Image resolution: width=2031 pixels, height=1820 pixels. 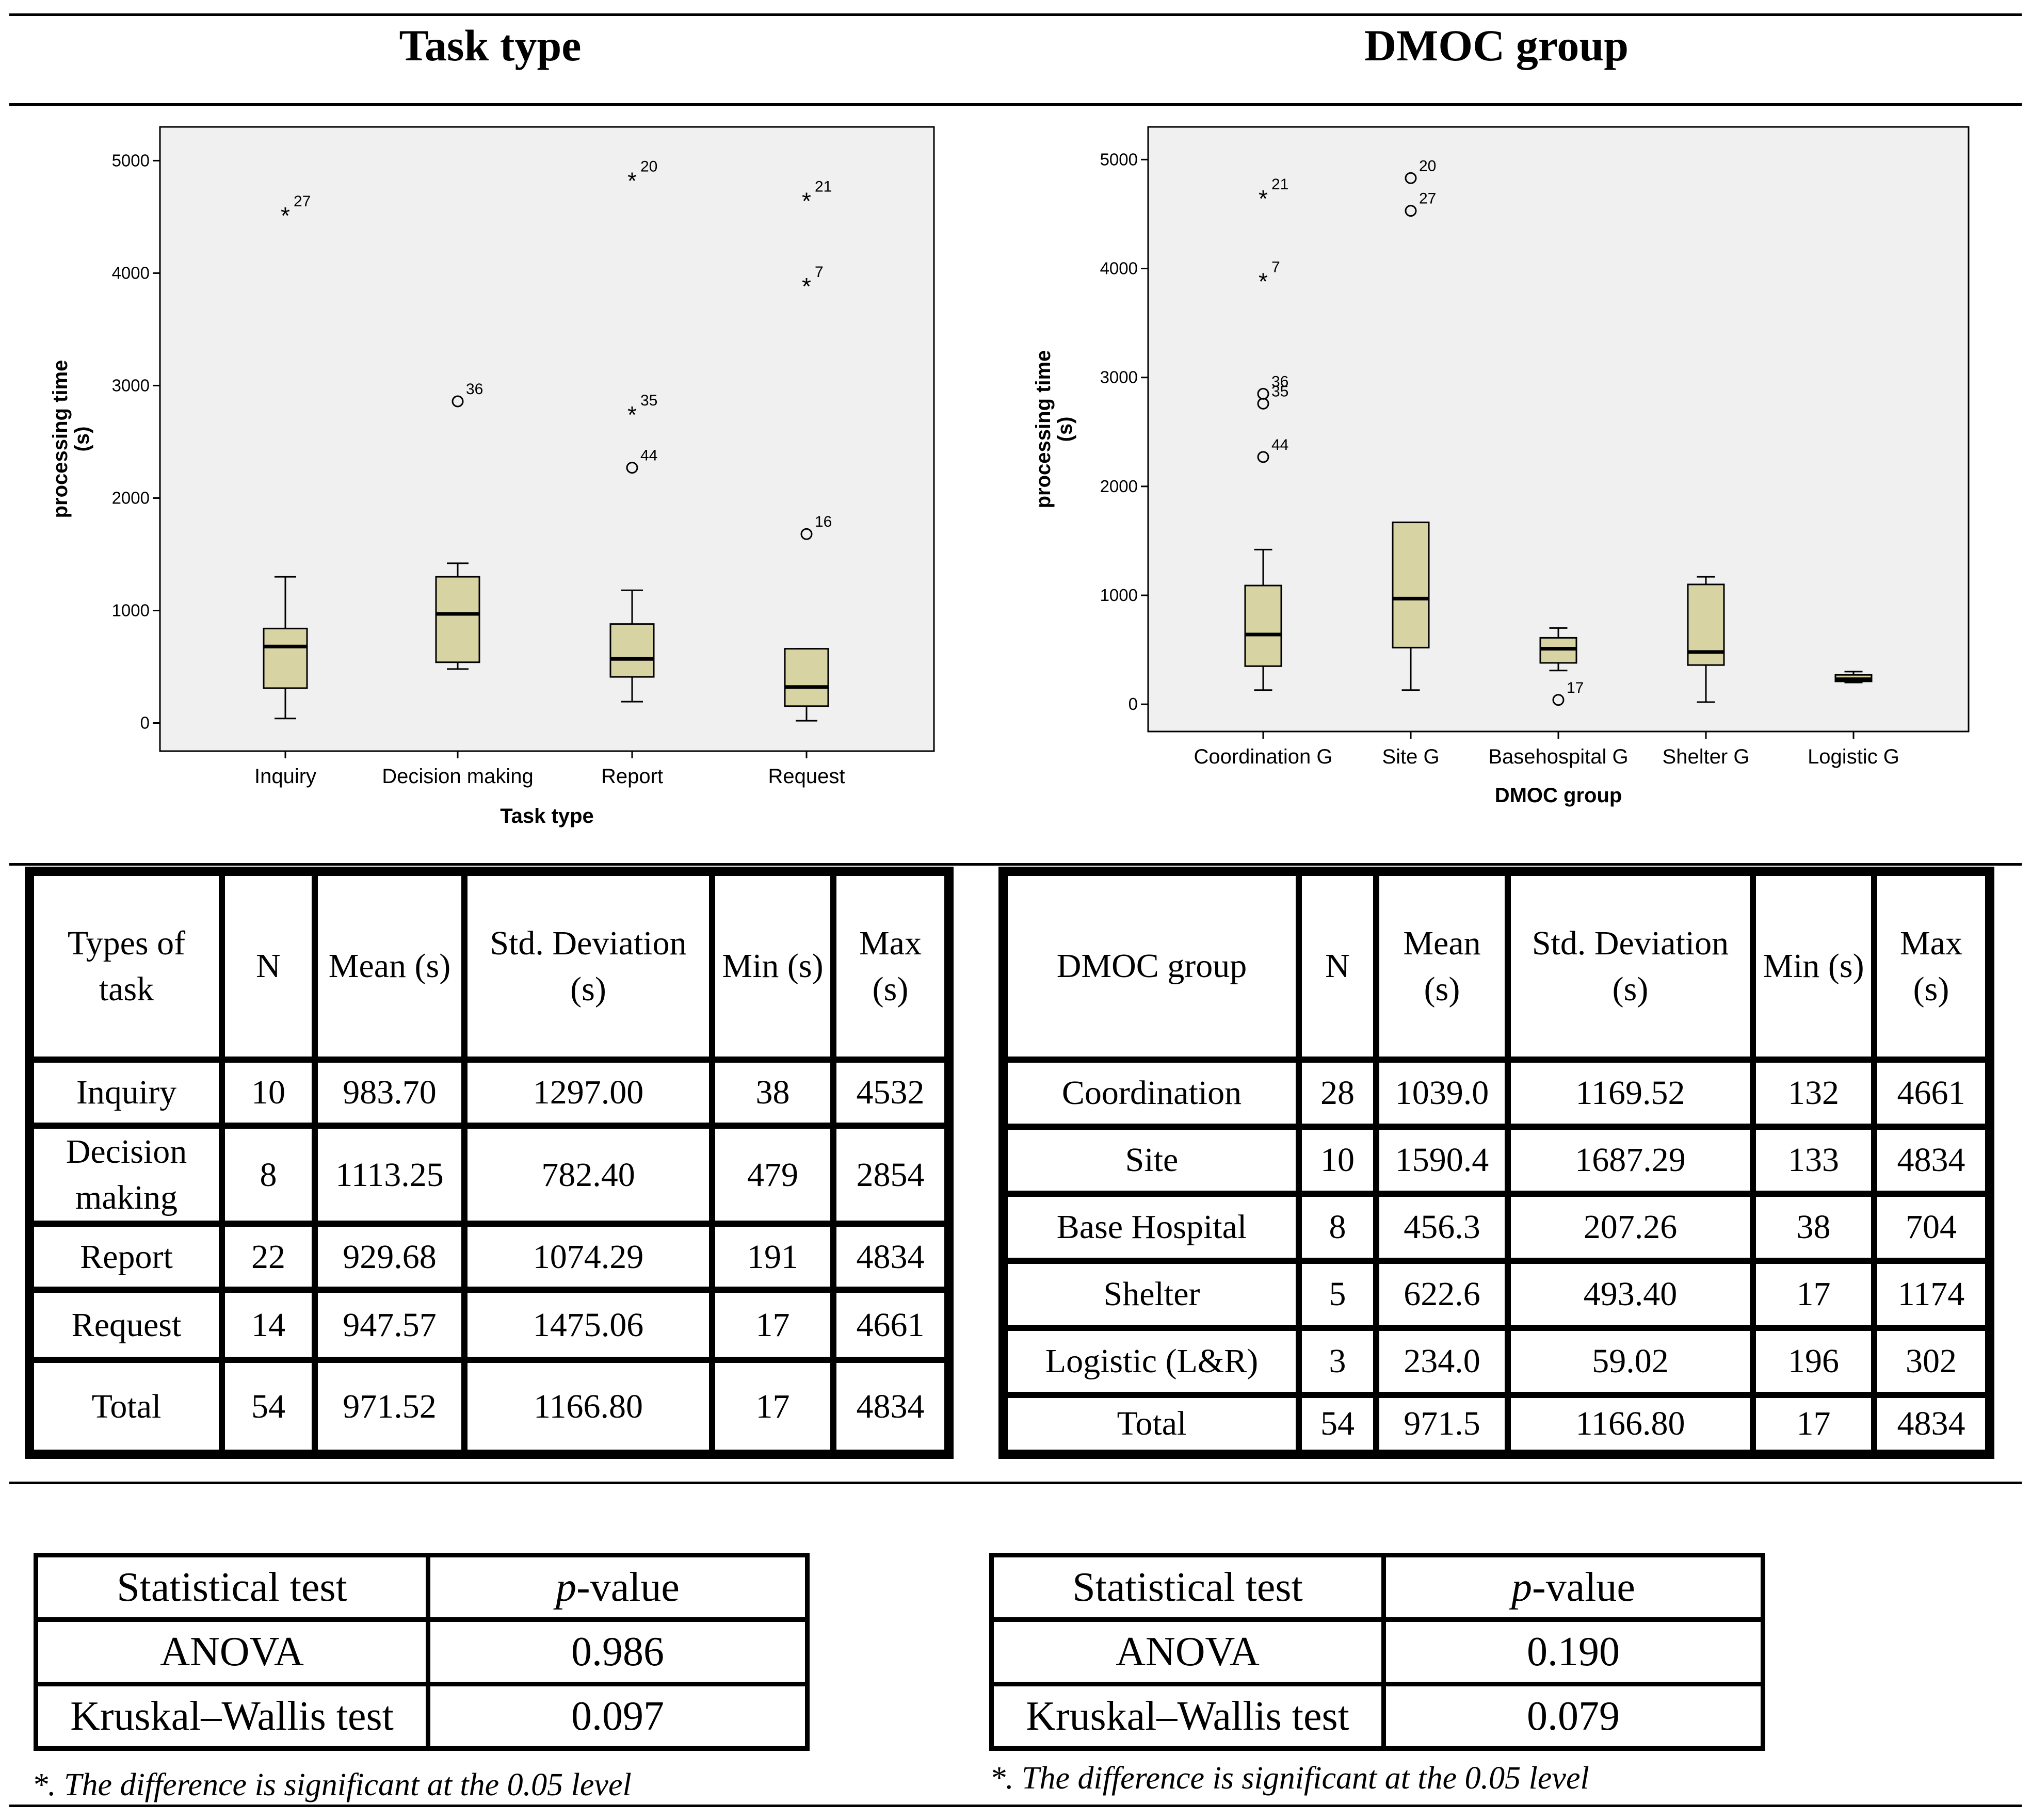 What do you see at coordinates (1279, 445) in the screenshot?
I see `outlier-label: 44` at bounding box center [1279, 445].